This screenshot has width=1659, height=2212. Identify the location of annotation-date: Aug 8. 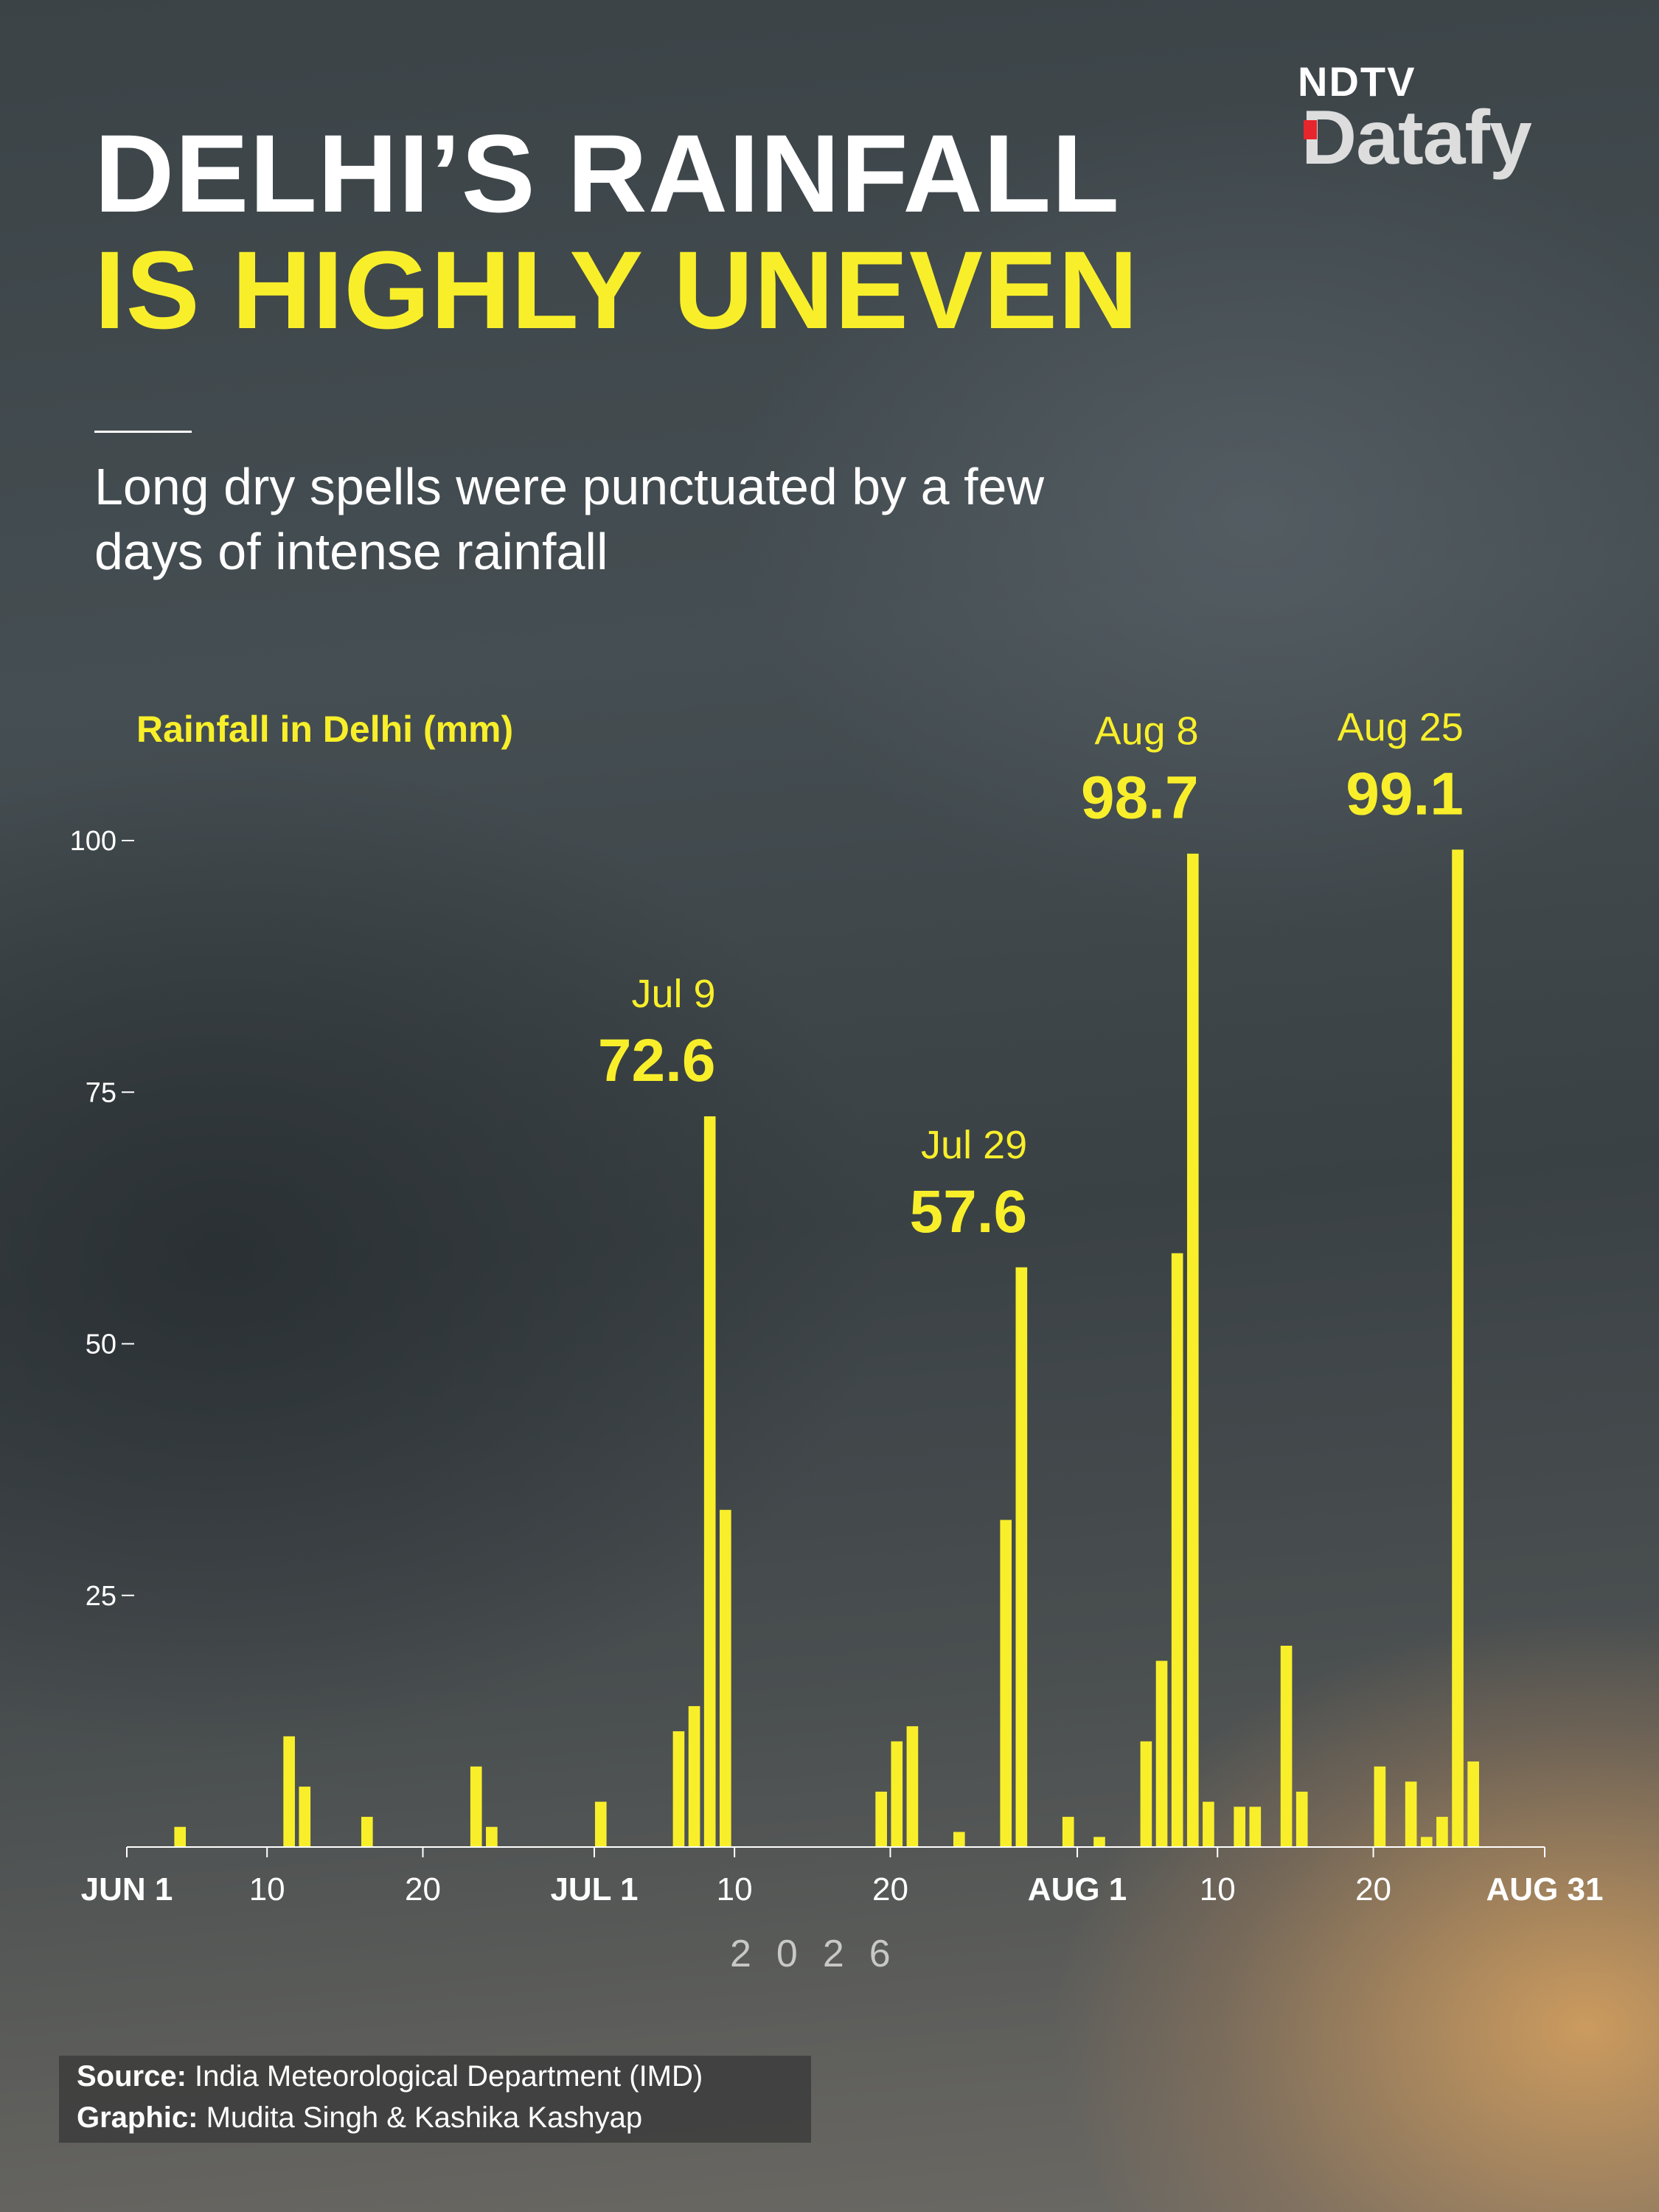
(1146, 731).